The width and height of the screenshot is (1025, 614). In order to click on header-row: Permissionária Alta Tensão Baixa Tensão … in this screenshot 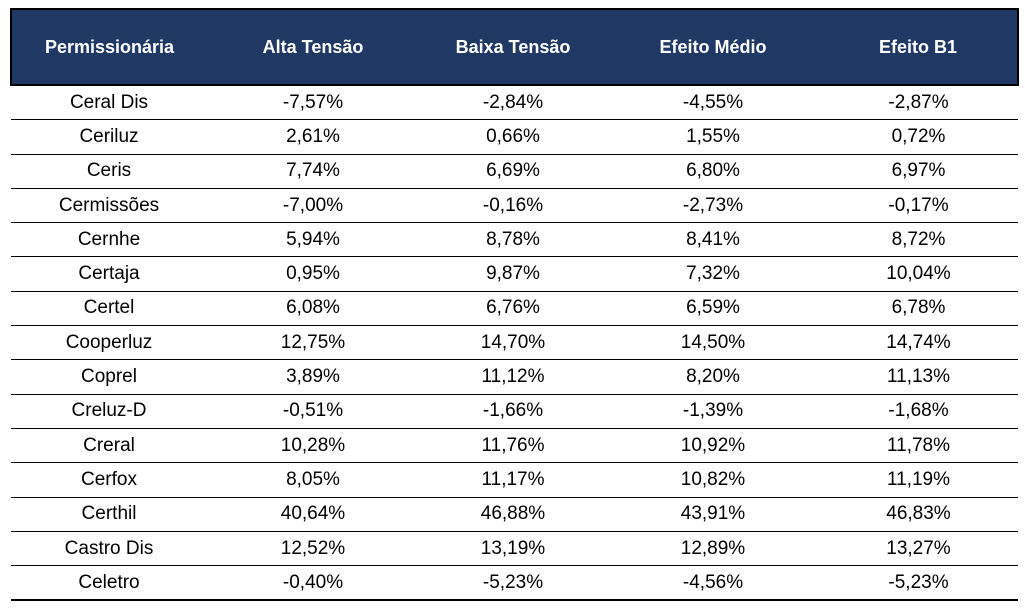, I will do `click(514, 47)`.